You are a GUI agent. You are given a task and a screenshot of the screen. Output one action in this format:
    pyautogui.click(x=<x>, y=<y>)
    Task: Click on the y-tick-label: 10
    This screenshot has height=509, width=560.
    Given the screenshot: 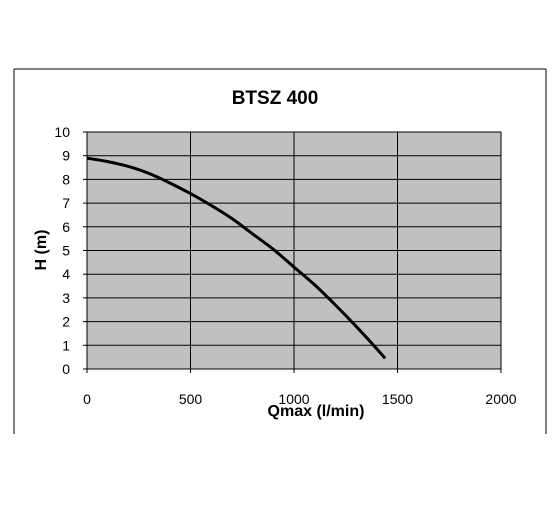 What is the action you would take?
    pyautogui.click(x=62, y=132)
    